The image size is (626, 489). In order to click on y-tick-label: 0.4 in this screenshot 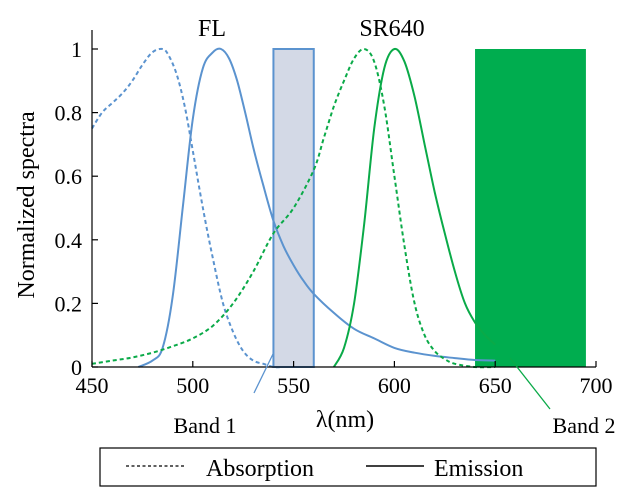, I will do `click(69, 240)`.